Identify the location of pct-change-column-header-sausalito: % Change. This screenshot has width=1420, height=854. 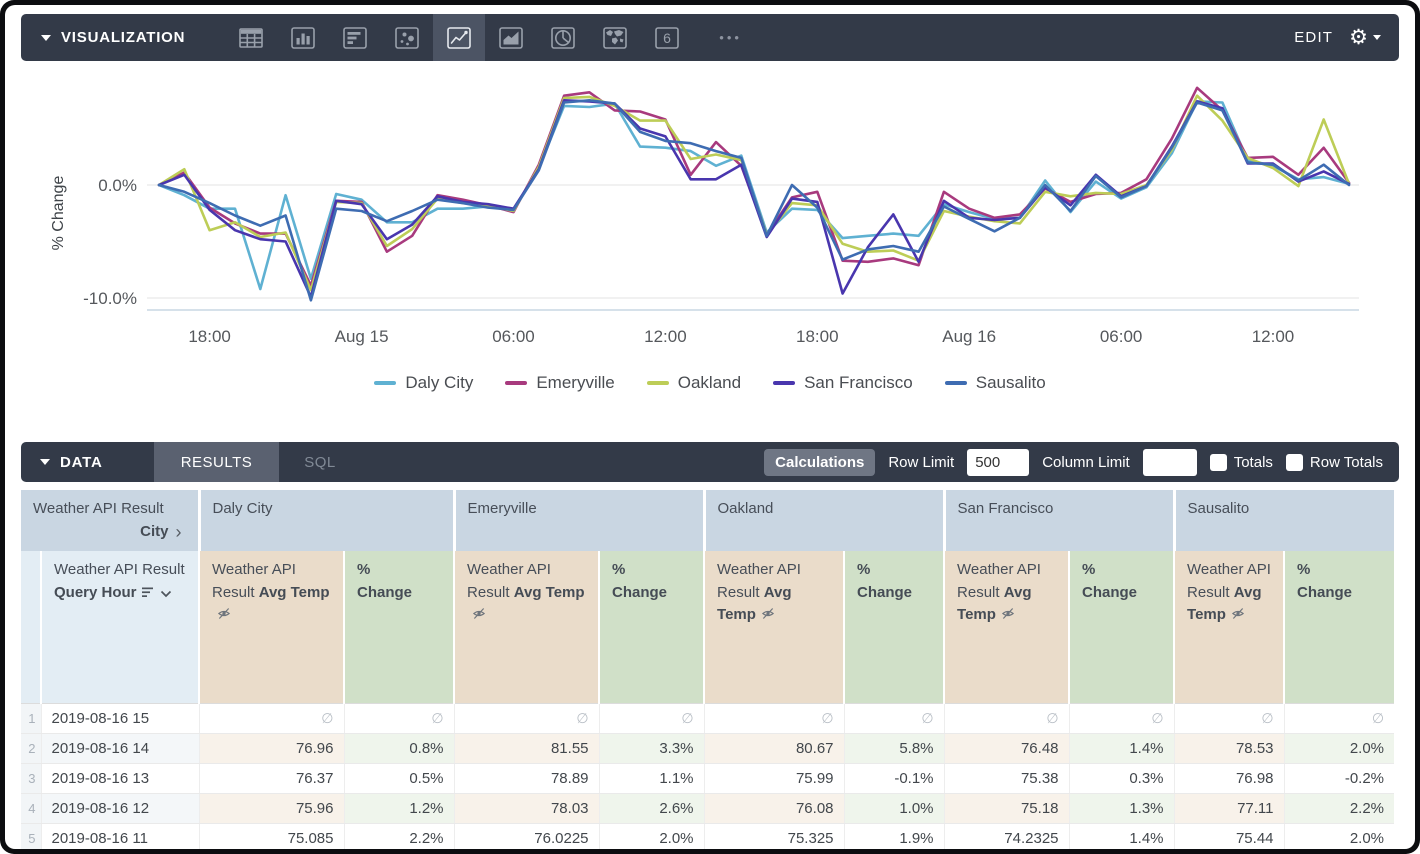
(1339, 627).